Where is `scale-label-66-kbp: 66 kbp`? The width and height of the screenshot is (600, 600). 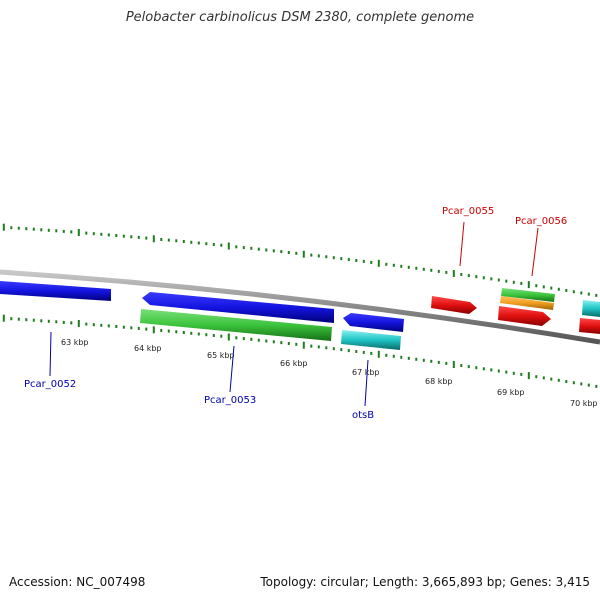 scale-label-66-kbp: 66 kbp is located at coordinates (294, 363).